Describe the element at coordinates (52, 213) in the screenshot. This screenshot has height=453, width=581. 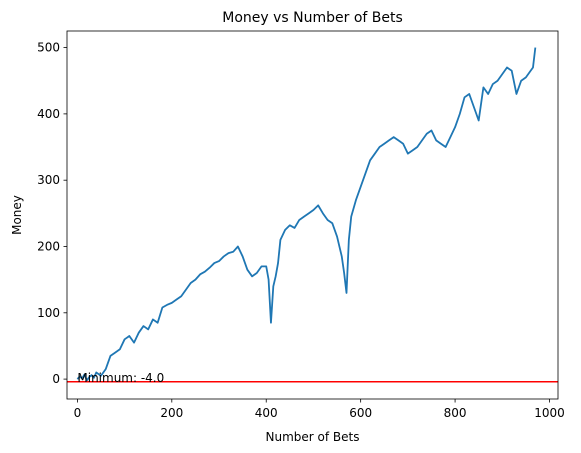
I see `y-axis-ticks: 0 100 200 300 400 500` at that location.